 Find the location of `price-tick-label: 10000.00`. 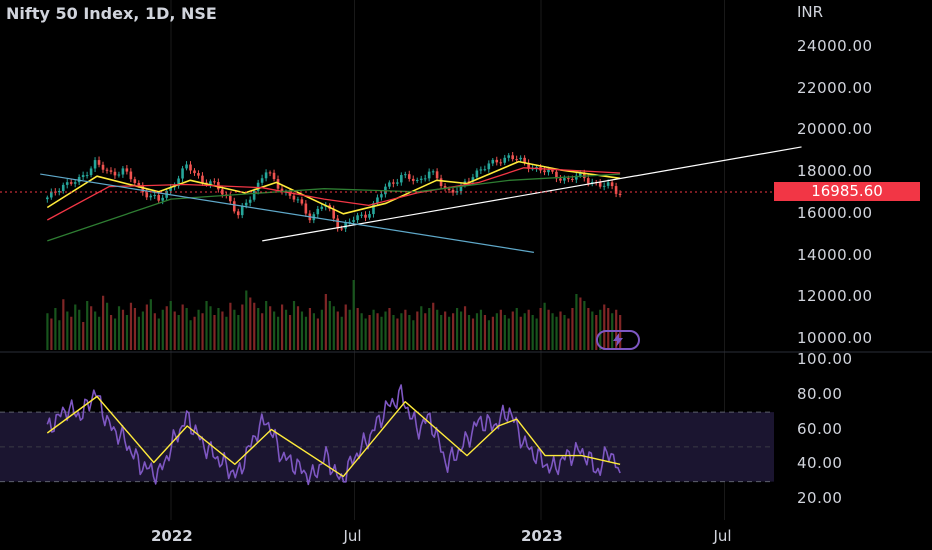

price-tick-label: 10000.00 is located at coordinates (835, 338).